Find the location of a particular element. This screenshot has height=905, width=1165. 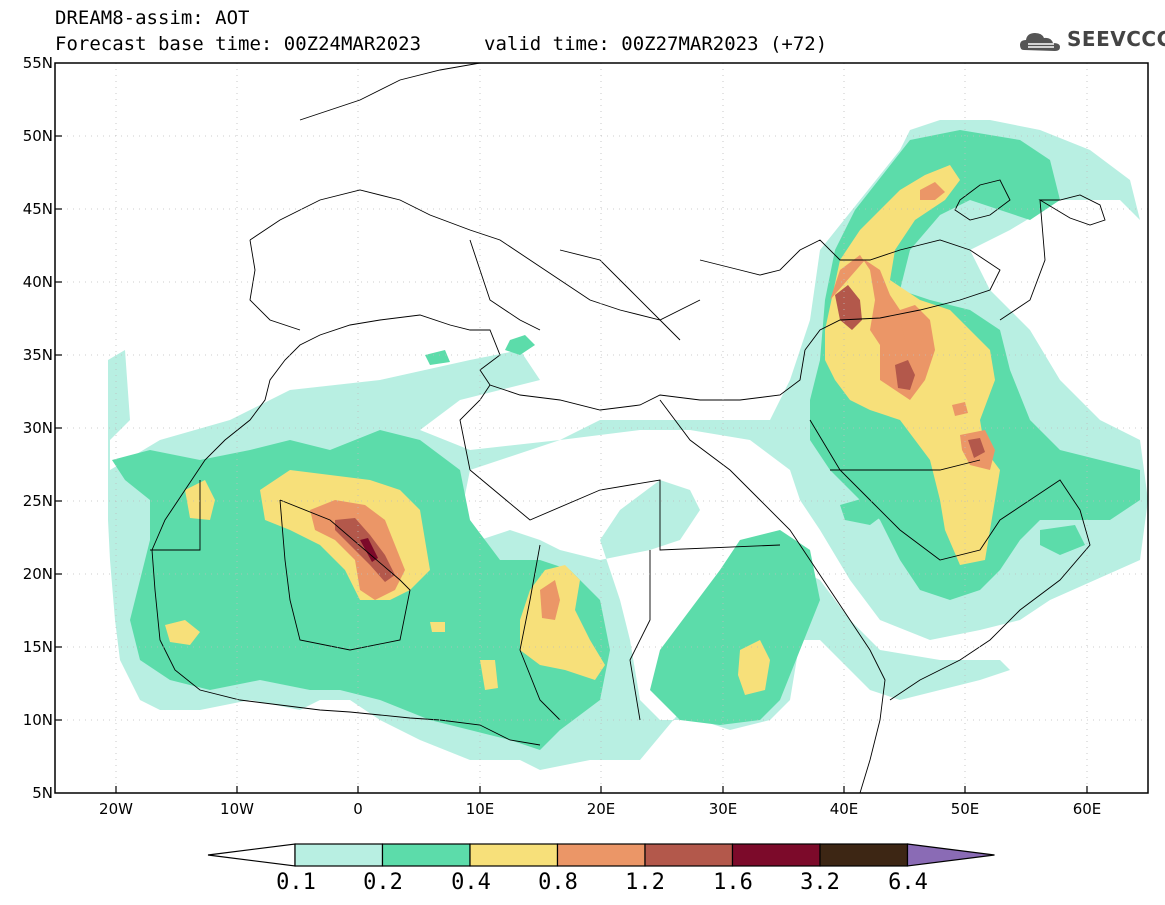

lat-label: 15N is located at coordinates (37, 647).